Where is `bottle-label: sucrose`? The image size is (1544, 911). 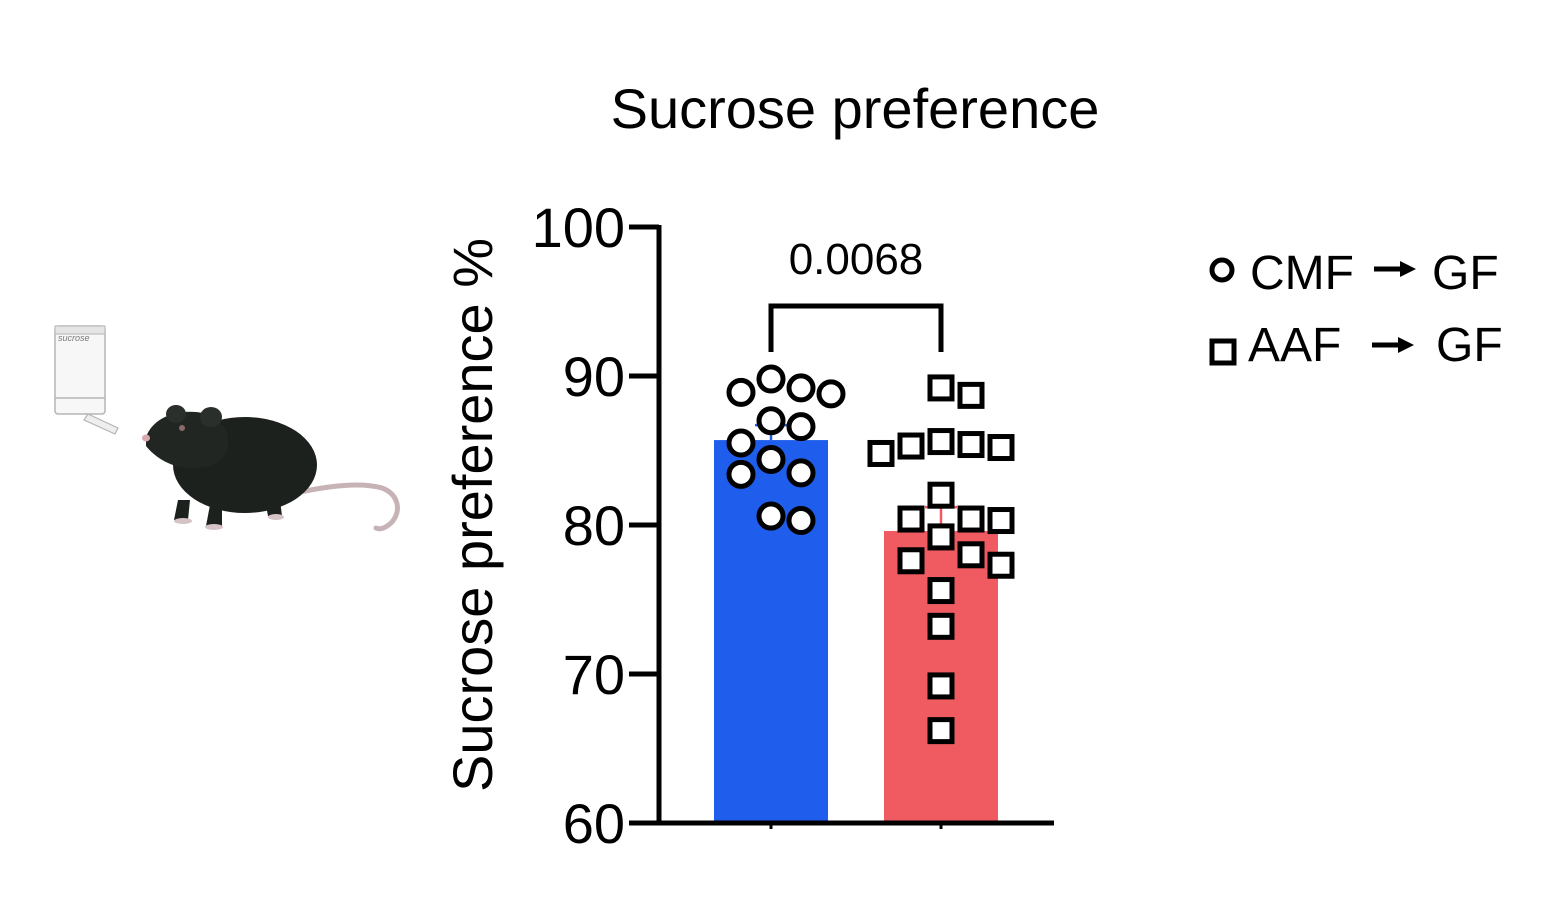 bottle-label: sucrose is located at coordinates (74, 338).